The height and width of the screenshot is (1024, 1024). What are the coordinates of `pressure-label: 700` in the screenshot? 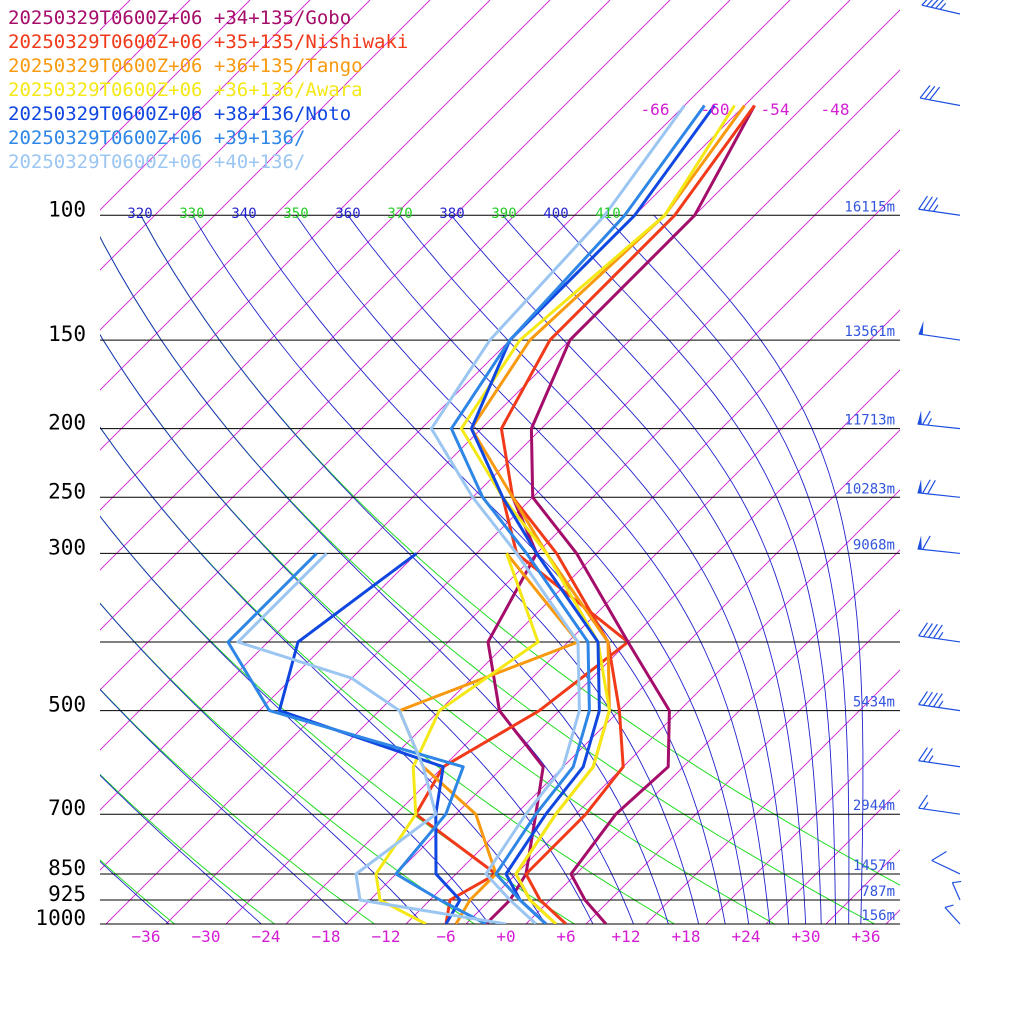 It's located at (67, 808).